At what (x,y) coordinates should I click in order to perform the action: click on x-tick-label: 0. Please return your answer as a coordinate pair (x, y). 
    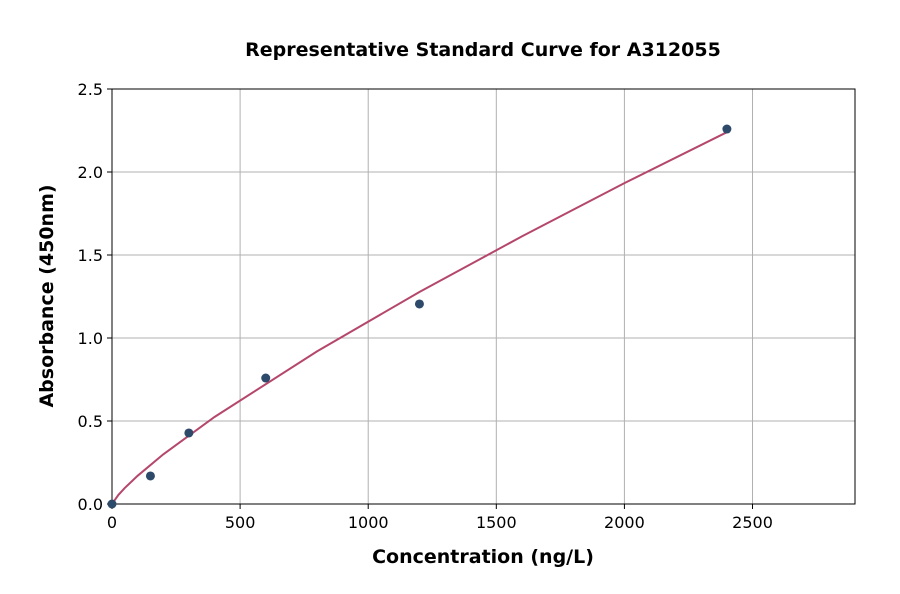
    Looking at the image, I should click on (112, 522).